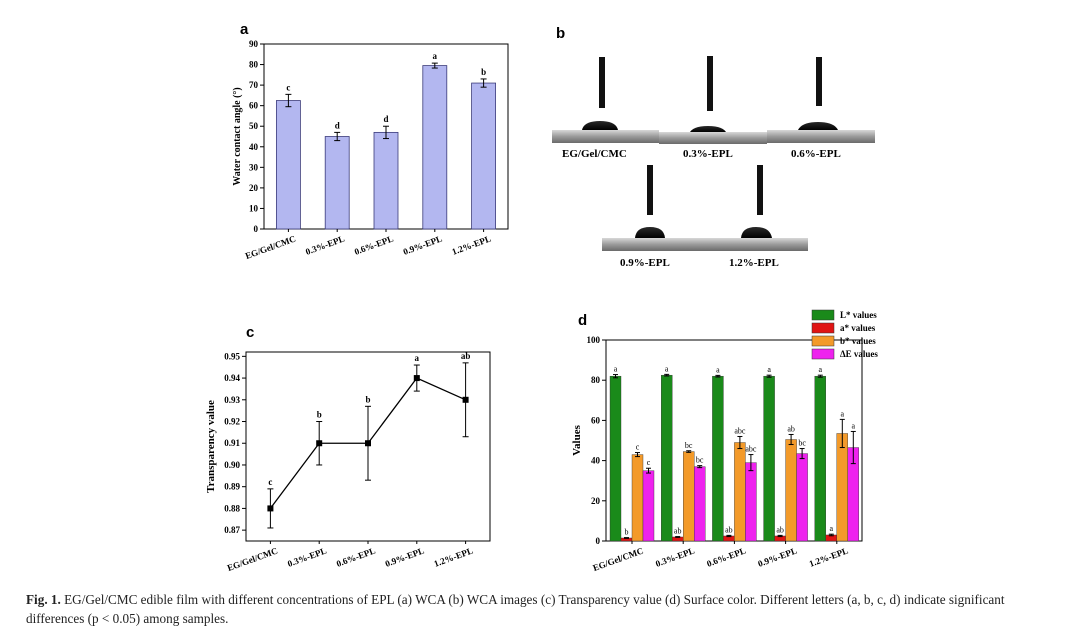  Describe the element at coordinates (254, 85) in the screenshot. I see `y-tick-label: 70` at that location.